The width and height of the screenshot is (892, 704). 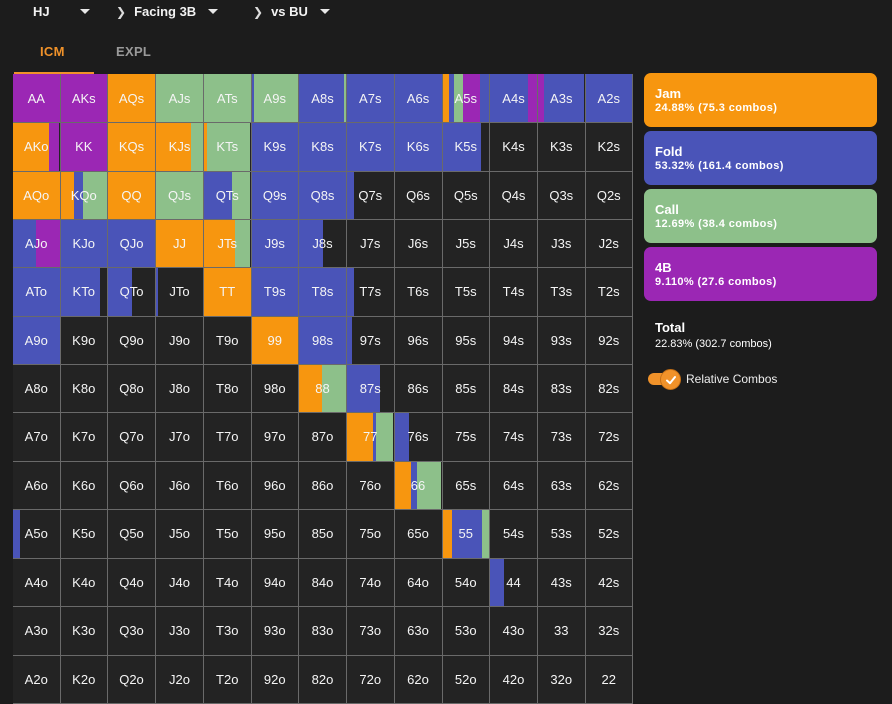 What do you see at coordinates (276, 486) in the screenshot?
I see `hand-cell: 96o` at bounding box center [276, 486].